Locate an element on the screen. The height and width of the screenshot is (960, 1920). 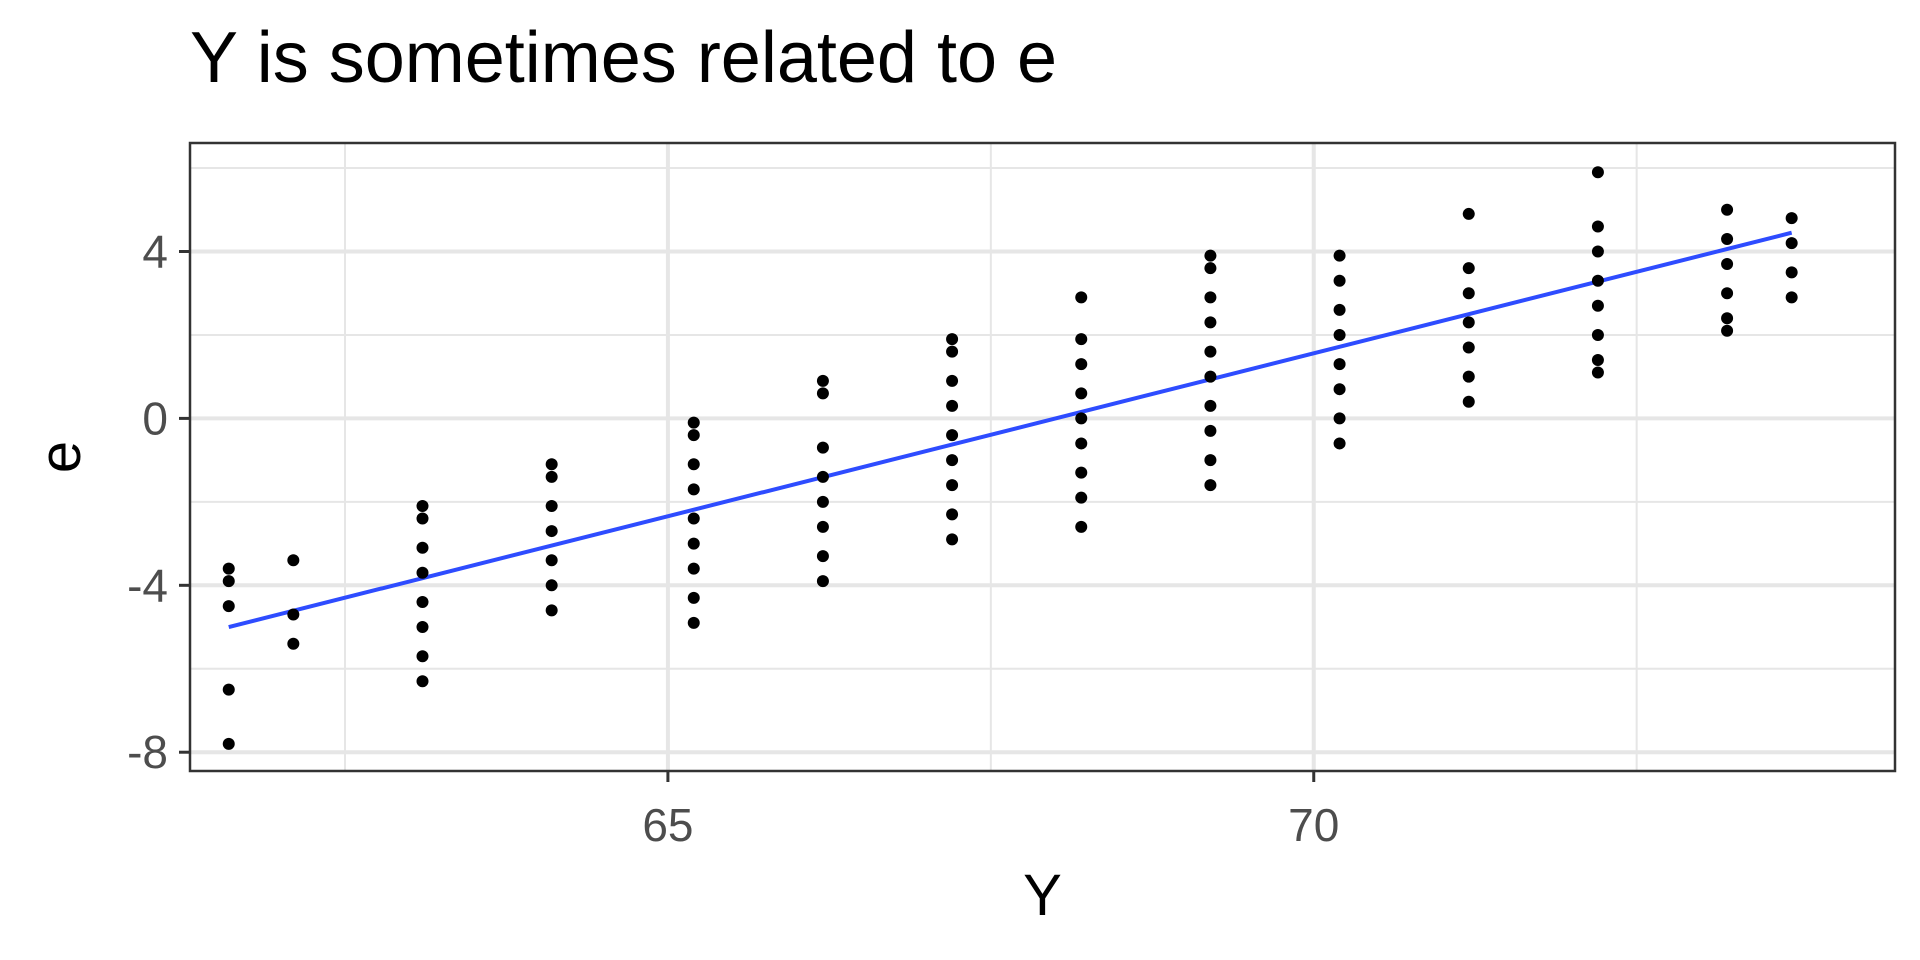
y-tick-label: 0 is located at coordinates (155, 418).